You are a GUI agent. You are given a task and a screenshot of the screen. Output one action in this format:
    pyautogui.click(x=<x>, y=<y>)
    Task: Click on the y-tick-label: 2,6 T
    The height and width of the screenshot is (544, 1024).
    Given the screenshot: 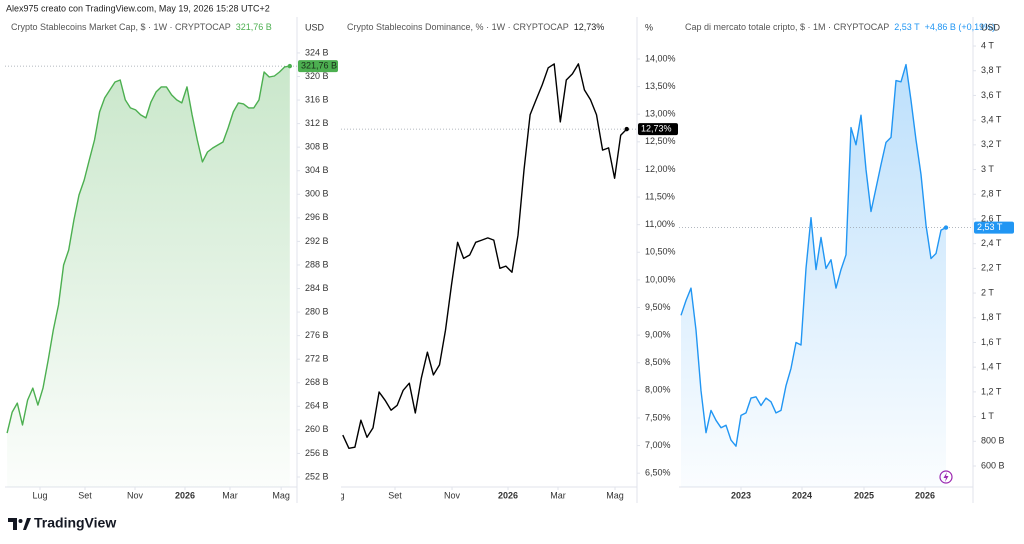 What is the action you would take?
    pyautogui.click(x=991, y=218)
    